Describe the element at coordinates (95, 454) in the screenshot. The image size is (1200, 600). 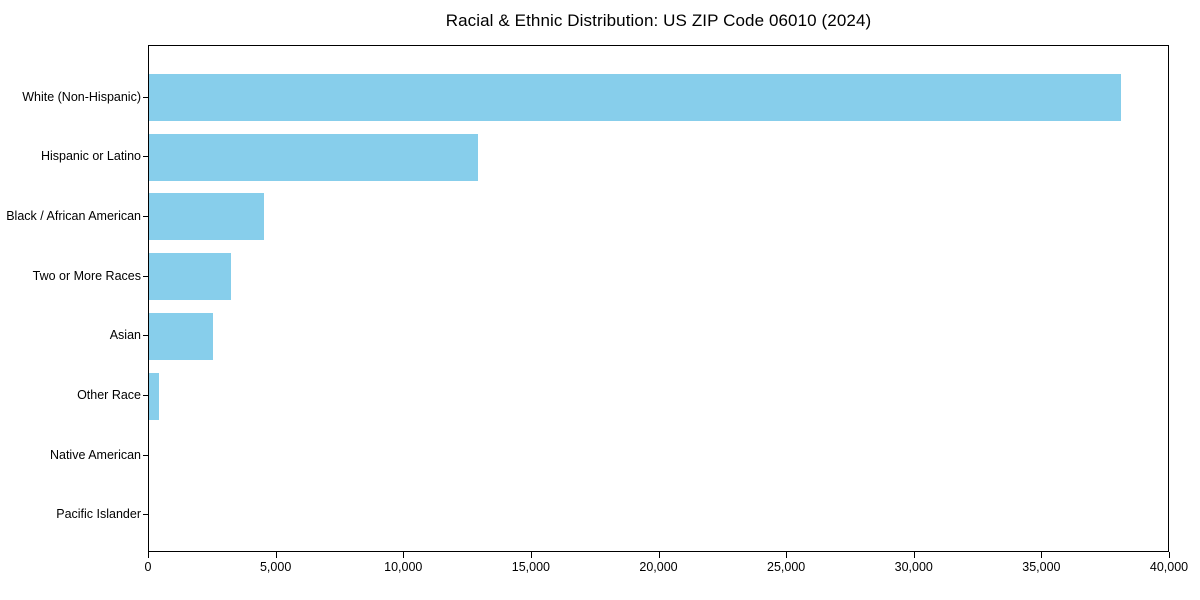
I see `y-axis-label-native-american: Native American` at that location.